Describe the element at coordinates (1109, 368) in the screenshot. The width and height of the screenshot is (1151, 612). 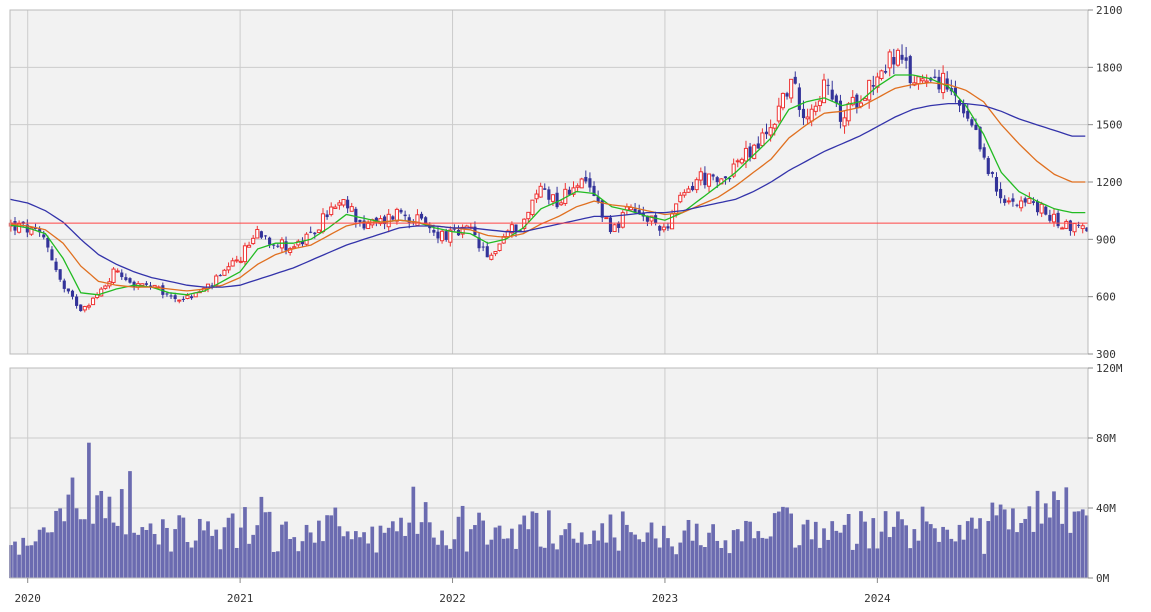
I see `volume-tick-label: 120M` at that location.